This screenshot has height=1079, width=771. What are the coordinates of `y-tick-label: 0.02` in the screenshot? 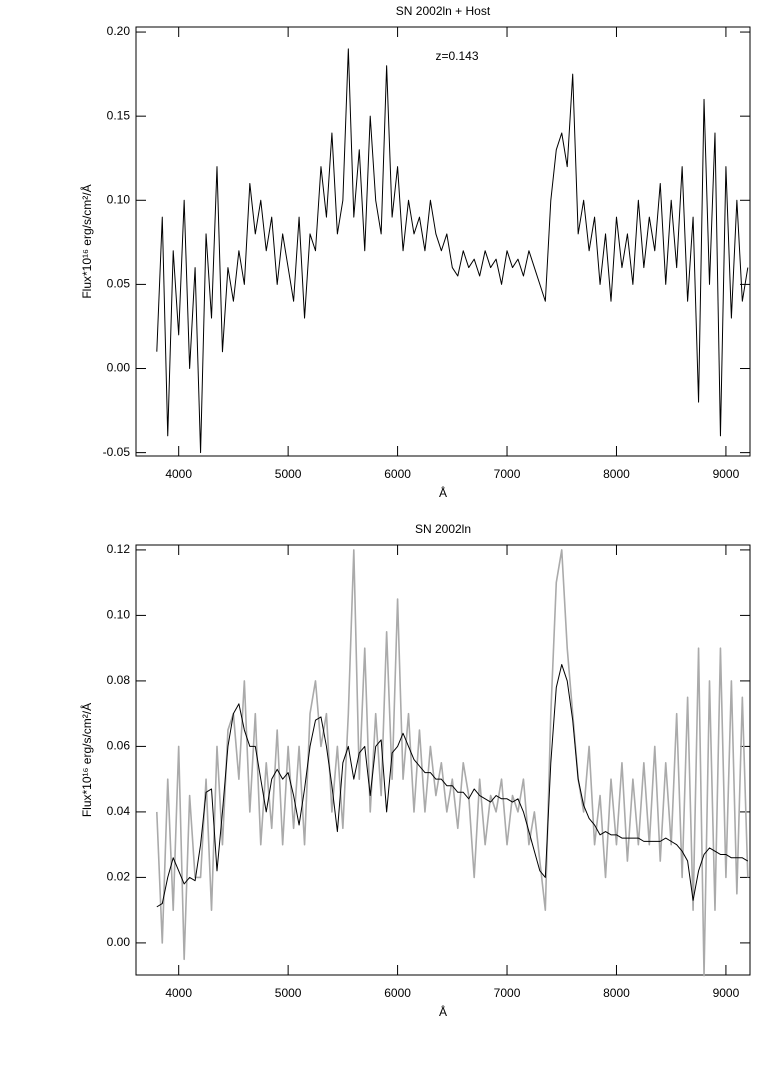 It's located at (119, 877).